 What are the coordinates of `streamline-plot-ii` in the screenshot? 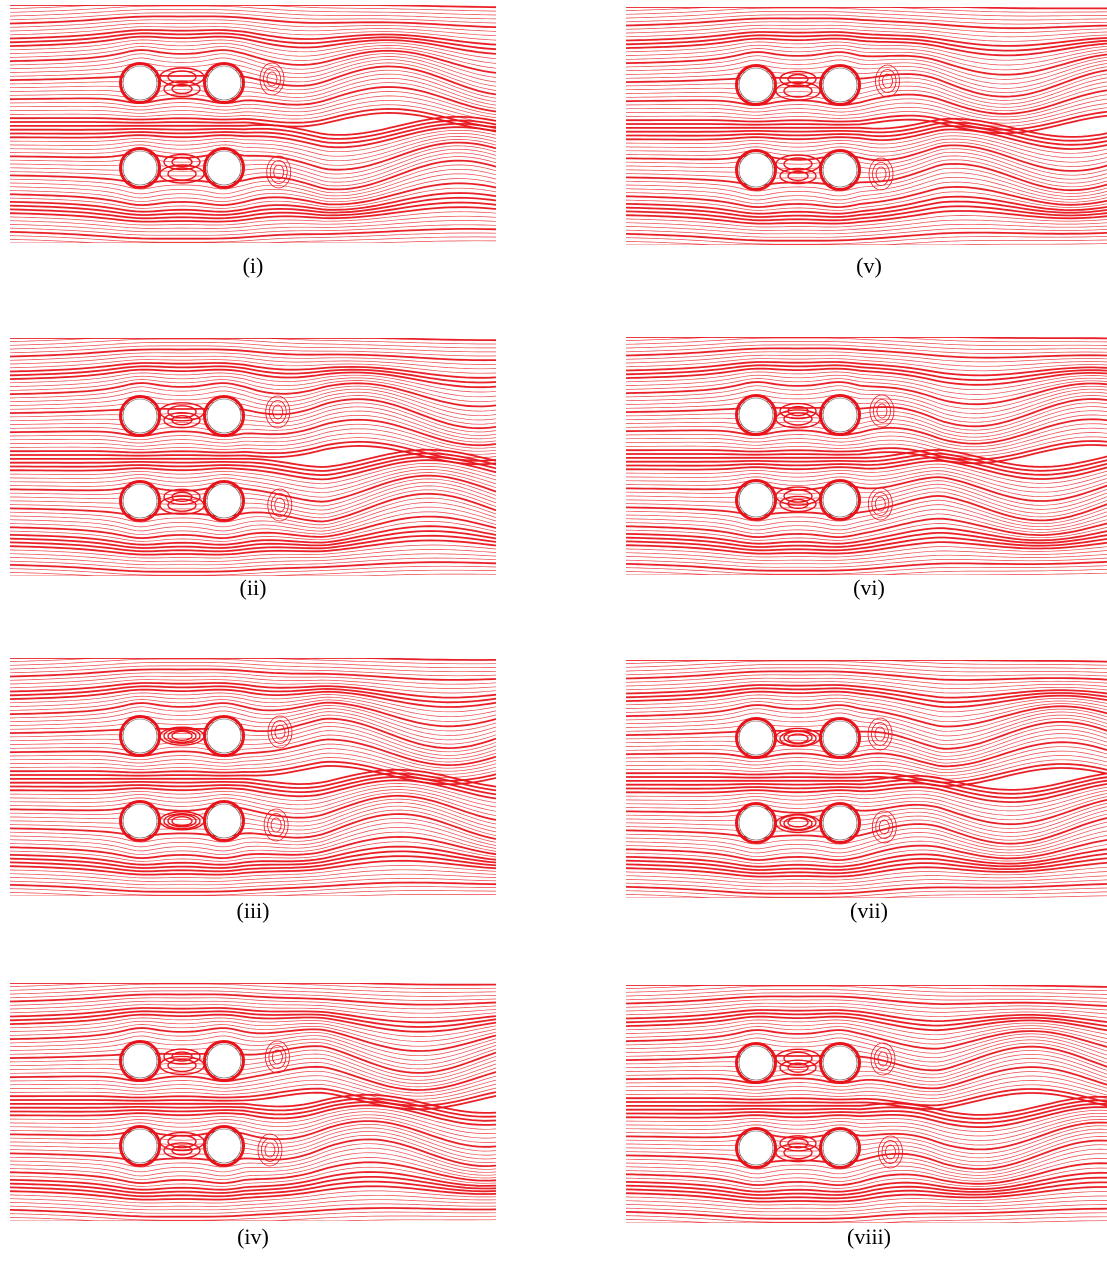 It's located at (253, 457).